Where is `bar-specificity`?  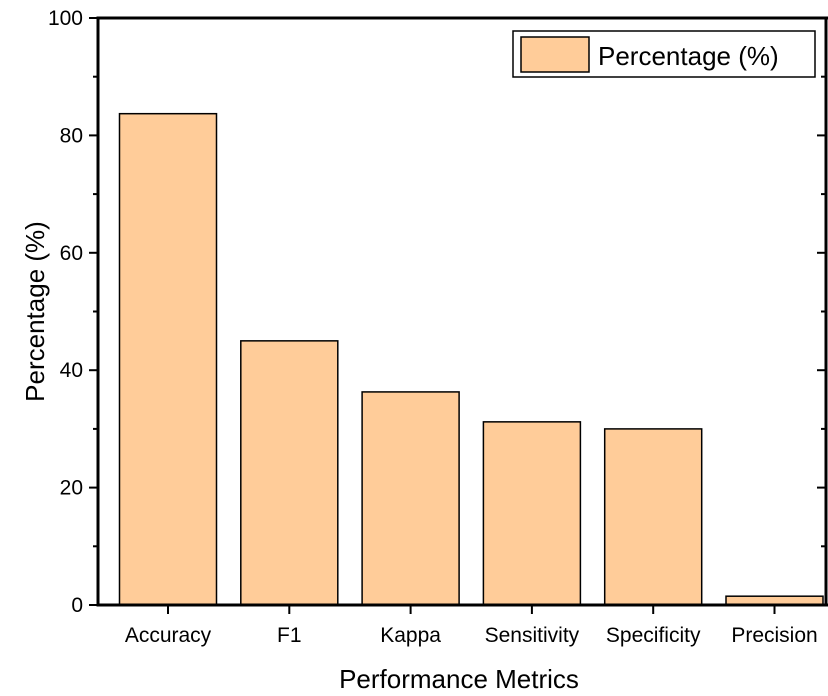
bar-specificity is located at coordinates (653, 517).